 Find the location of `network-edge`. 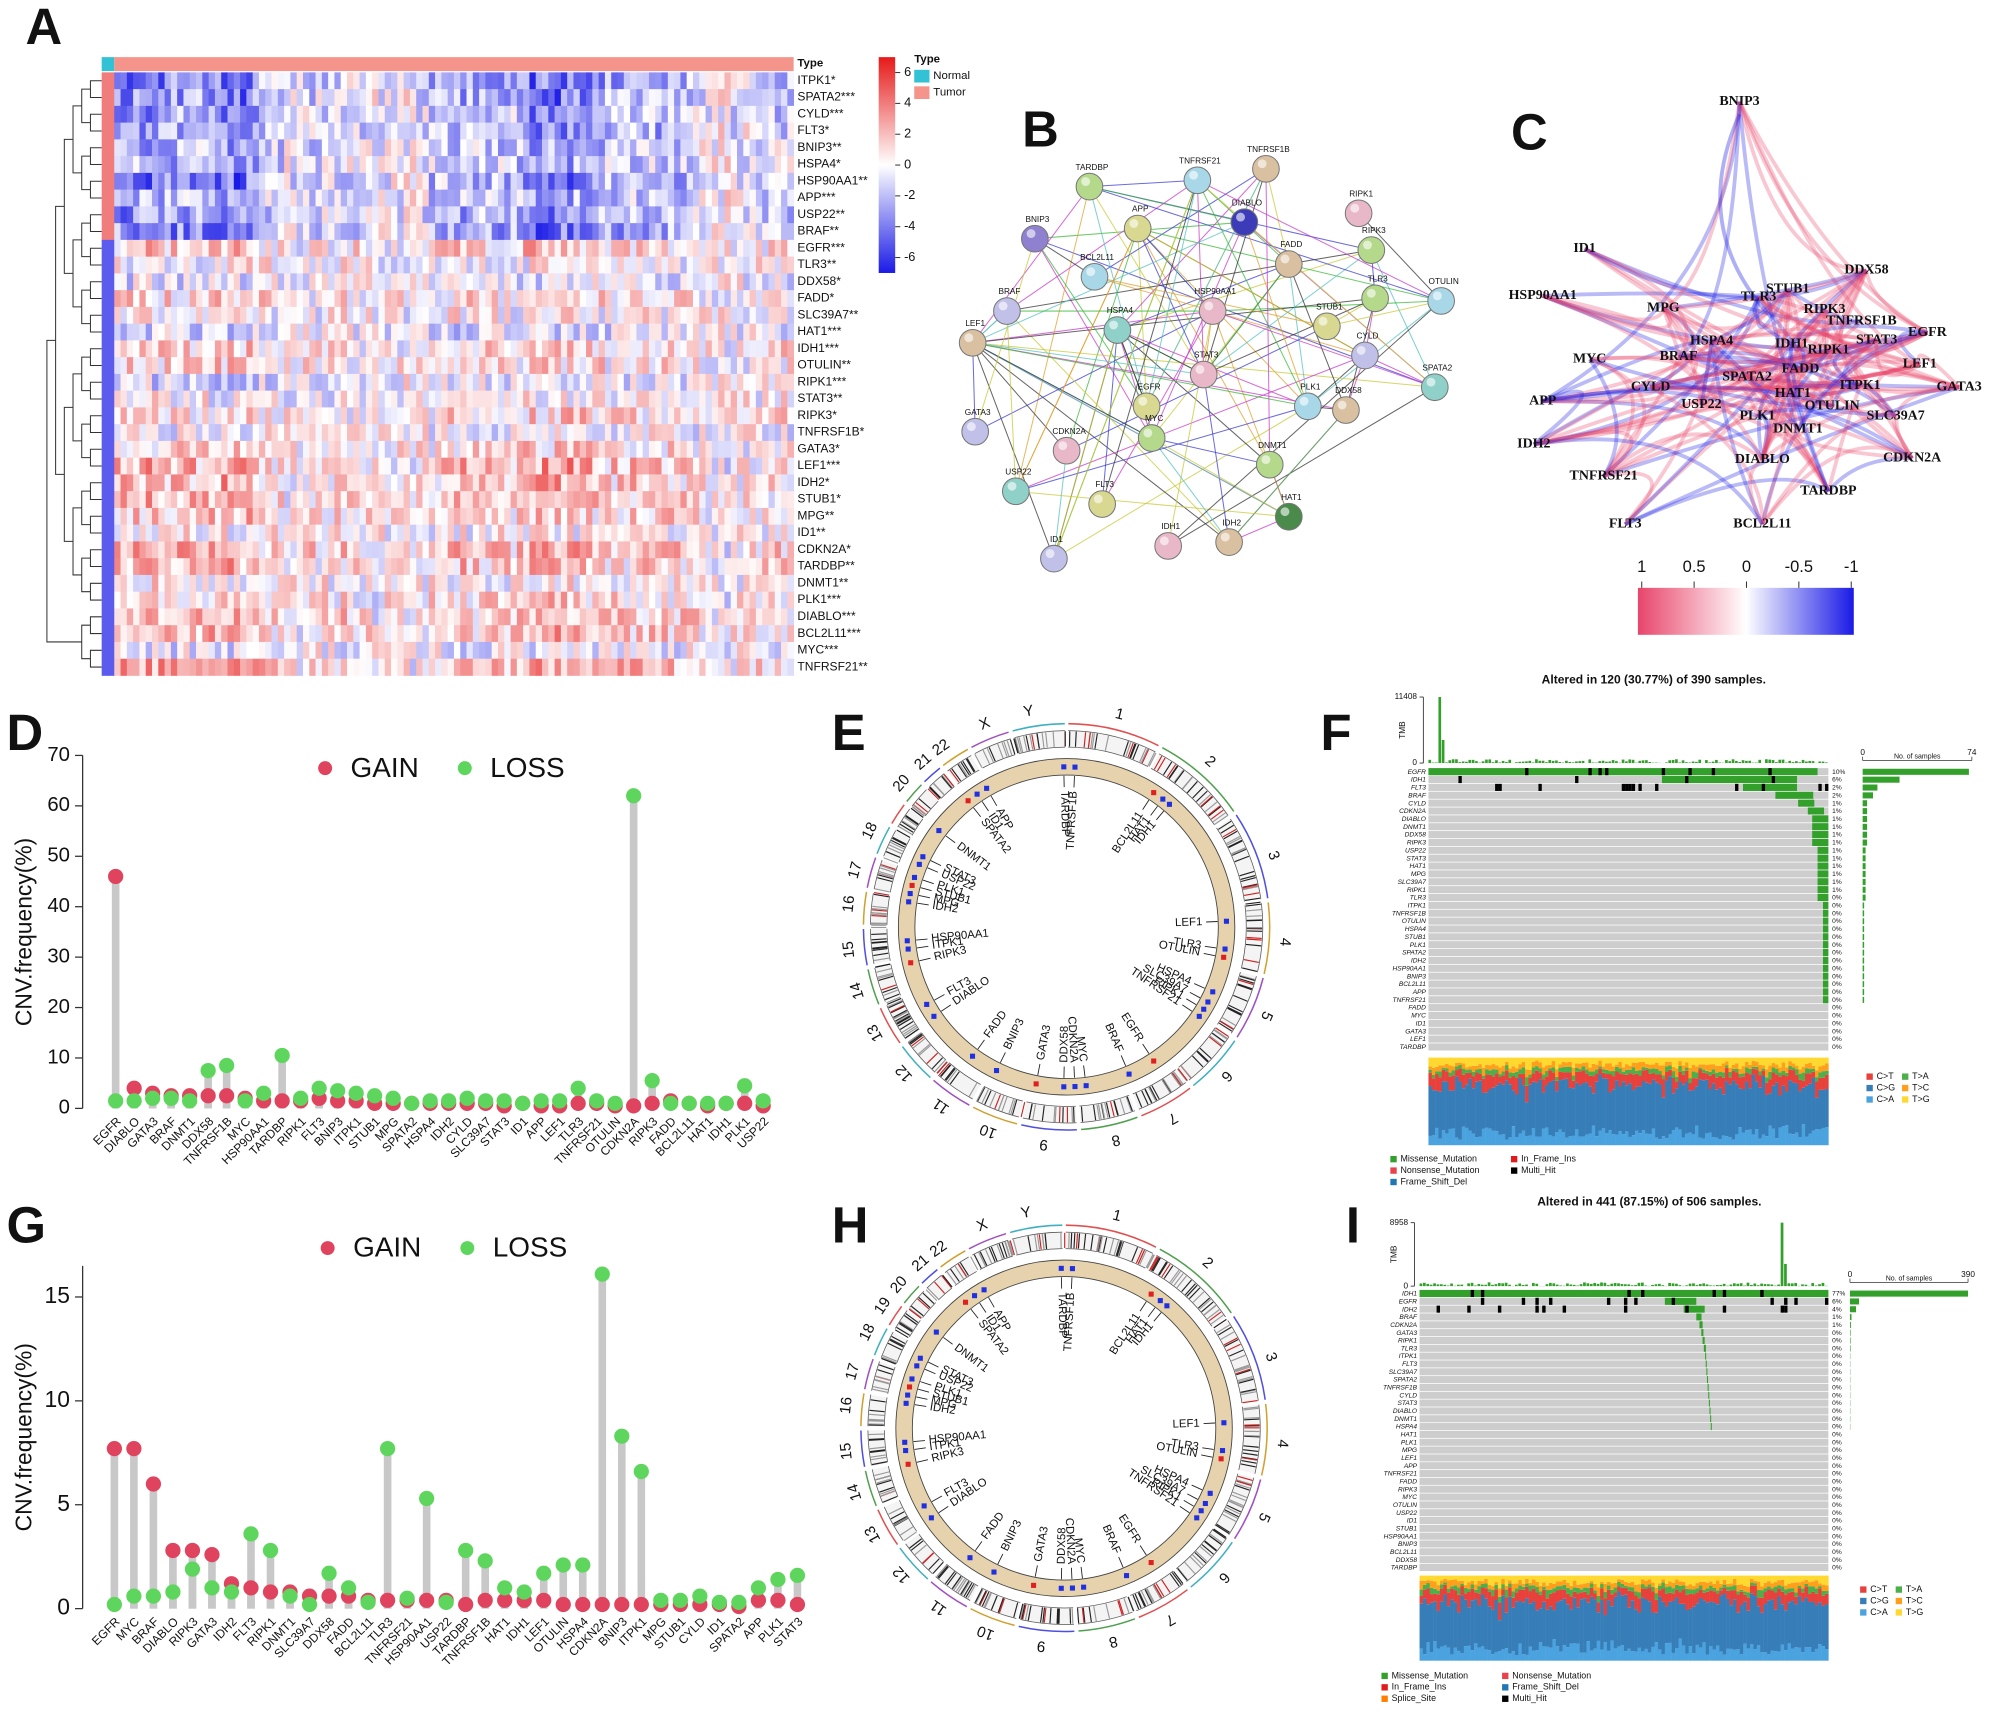

network-edge is located at coordinates (1192, 249).